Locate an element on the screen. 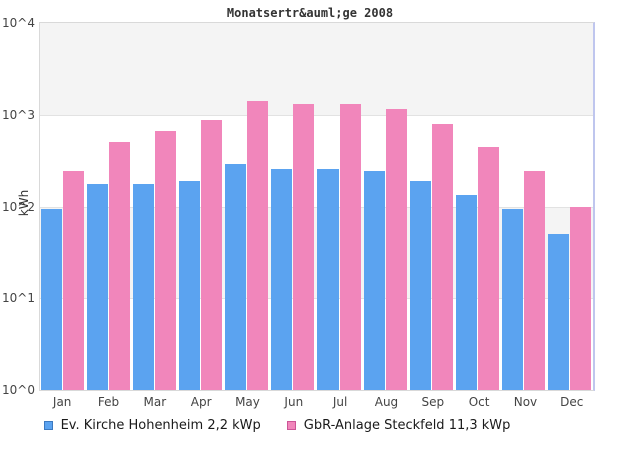  bar-pink-may is located at coordinates (258, 245).